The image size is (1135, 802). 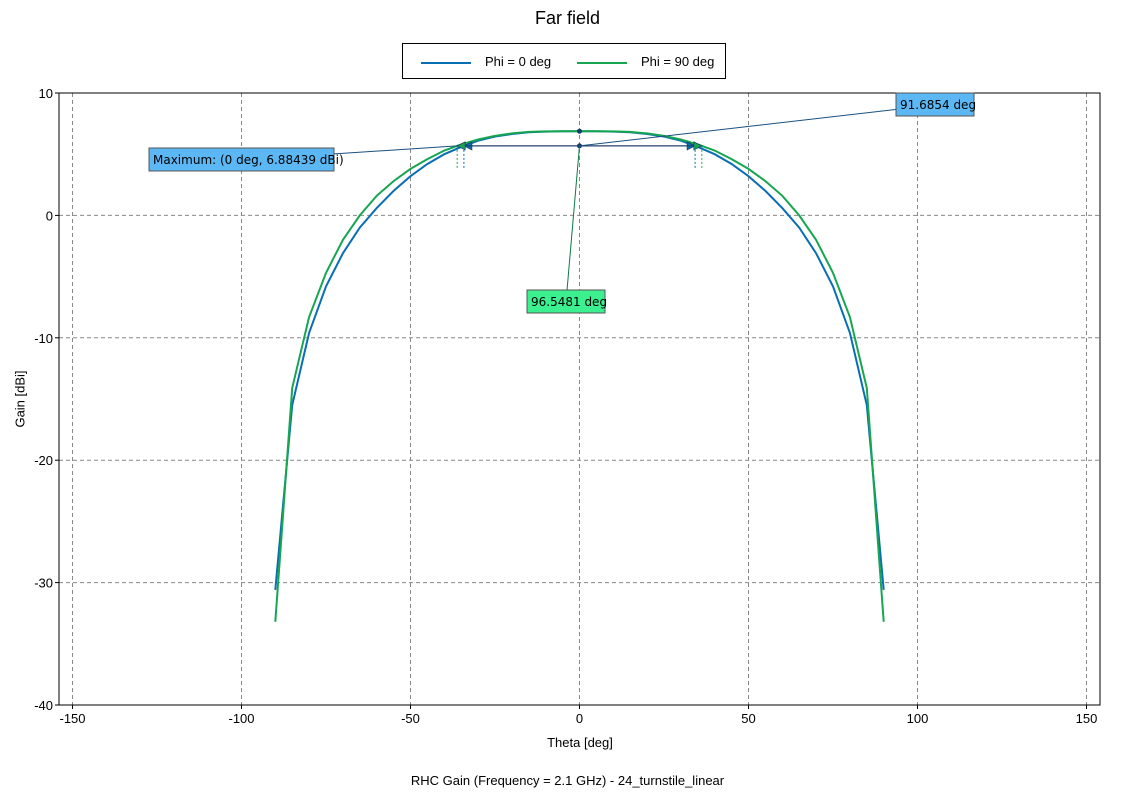 I want to click on y-tick-label: 10, so click(x=46, y=93).